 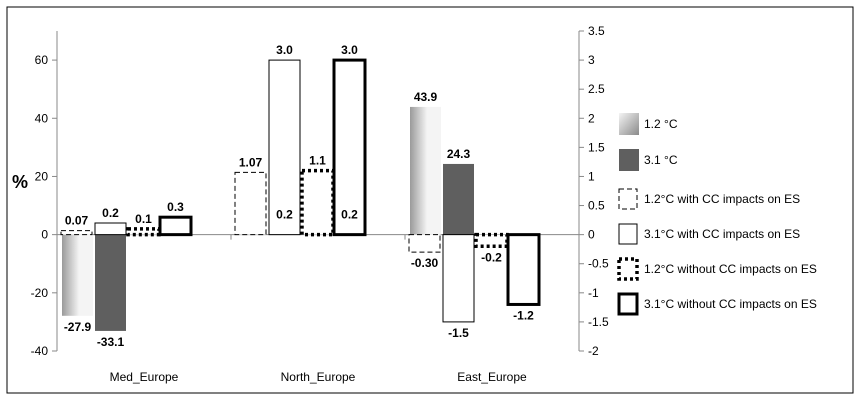 I want to click on data-label: -33.1, so click(x=111, y=342).